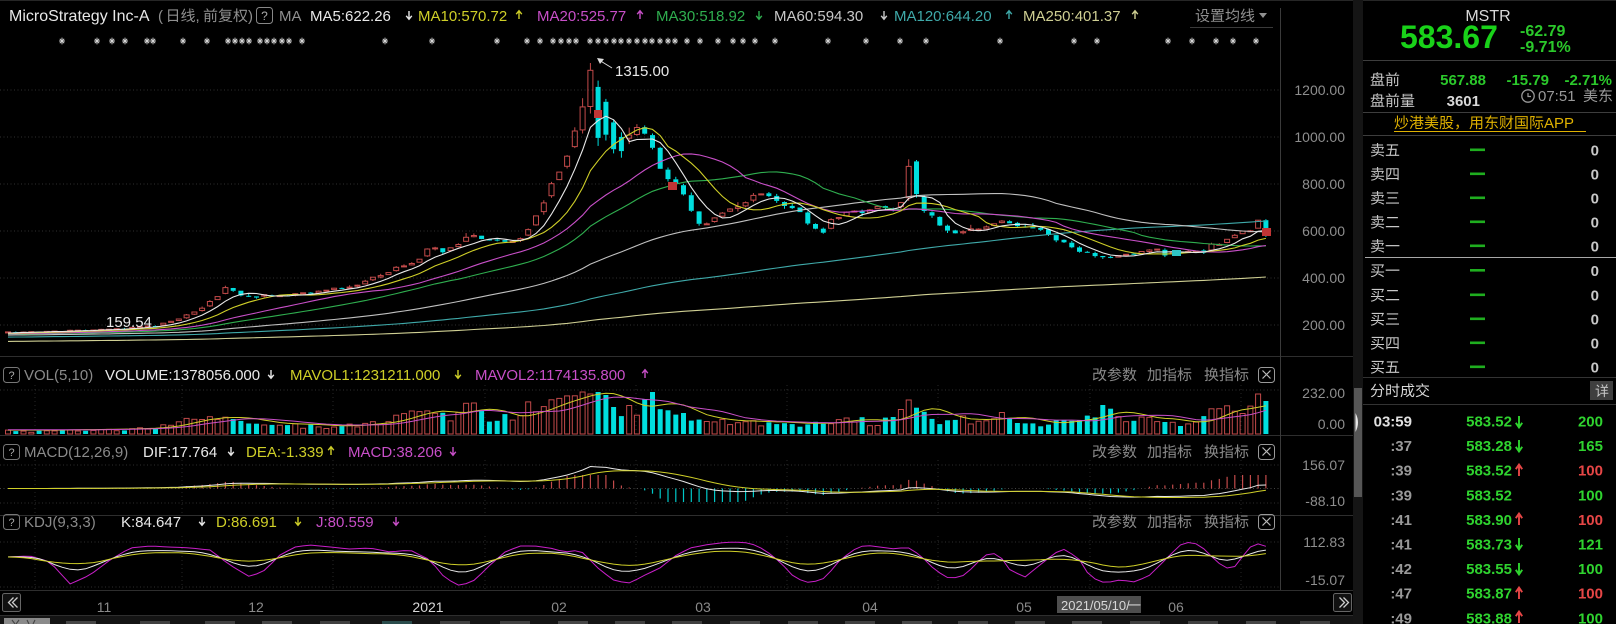  I want to click on svg-text: MA60:594.30, so click(818, 16).